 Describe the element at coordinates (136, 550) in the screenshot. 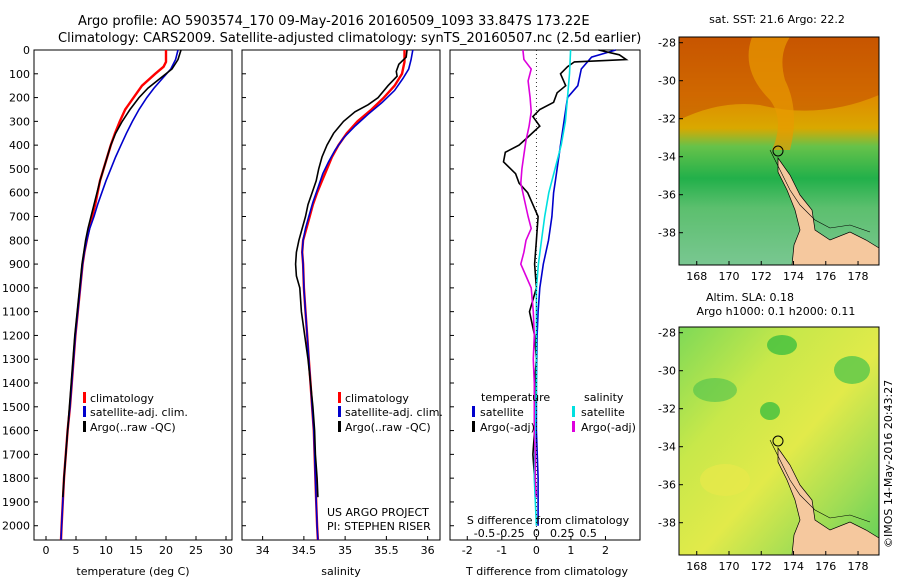

I see `x-tick-label: 15` at that location.